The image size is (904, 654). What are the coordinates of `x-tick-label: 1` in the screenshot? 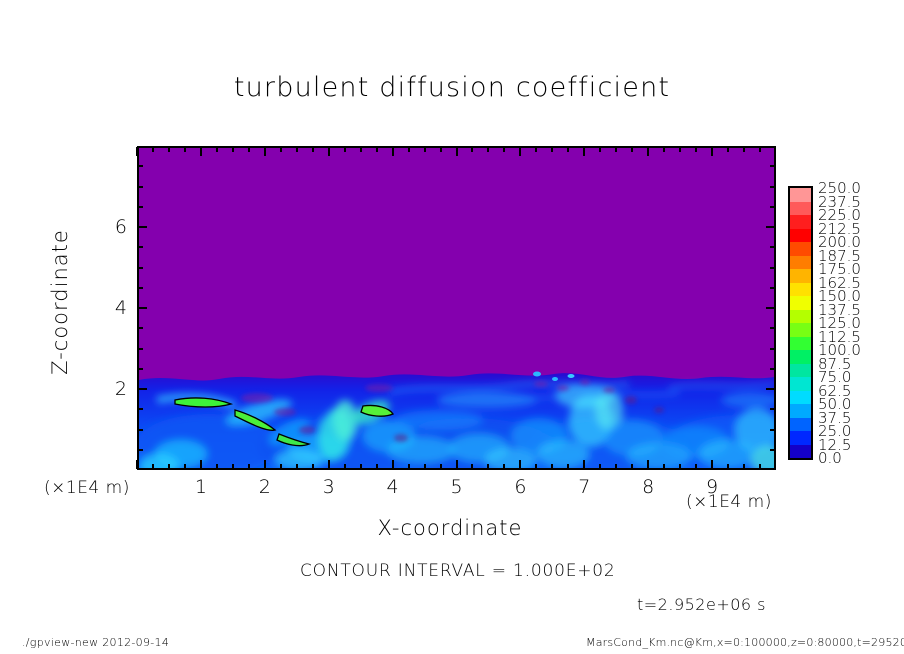 It's located at (200, 487).